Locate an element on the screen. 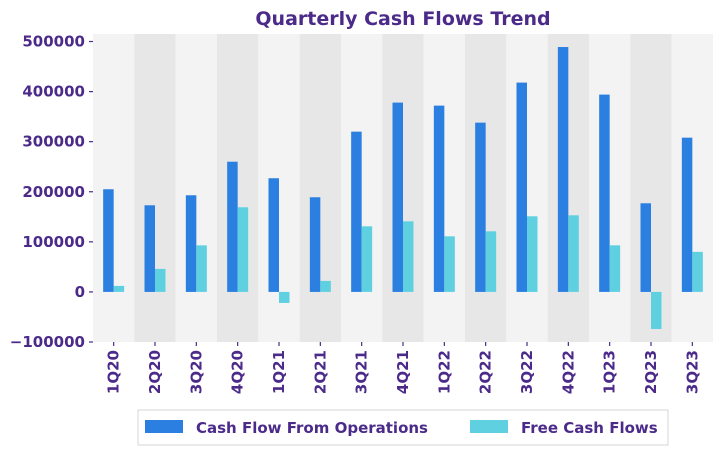  x-tick-label: 3Q22 is located at coordinates (527, 372).